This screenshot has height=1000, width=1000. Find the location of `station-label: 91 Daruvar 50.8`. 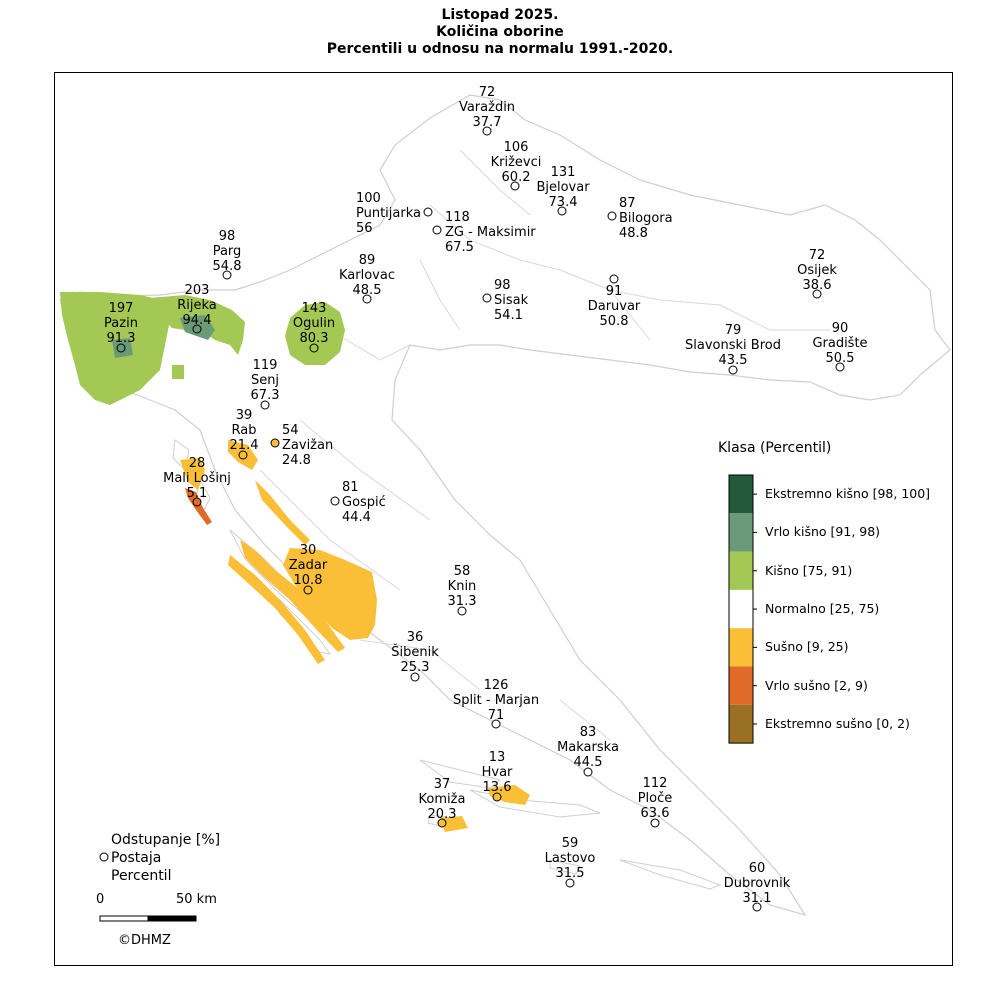

station-label: 91 Daruvar 50.8 is located at coordinates (614, 306).